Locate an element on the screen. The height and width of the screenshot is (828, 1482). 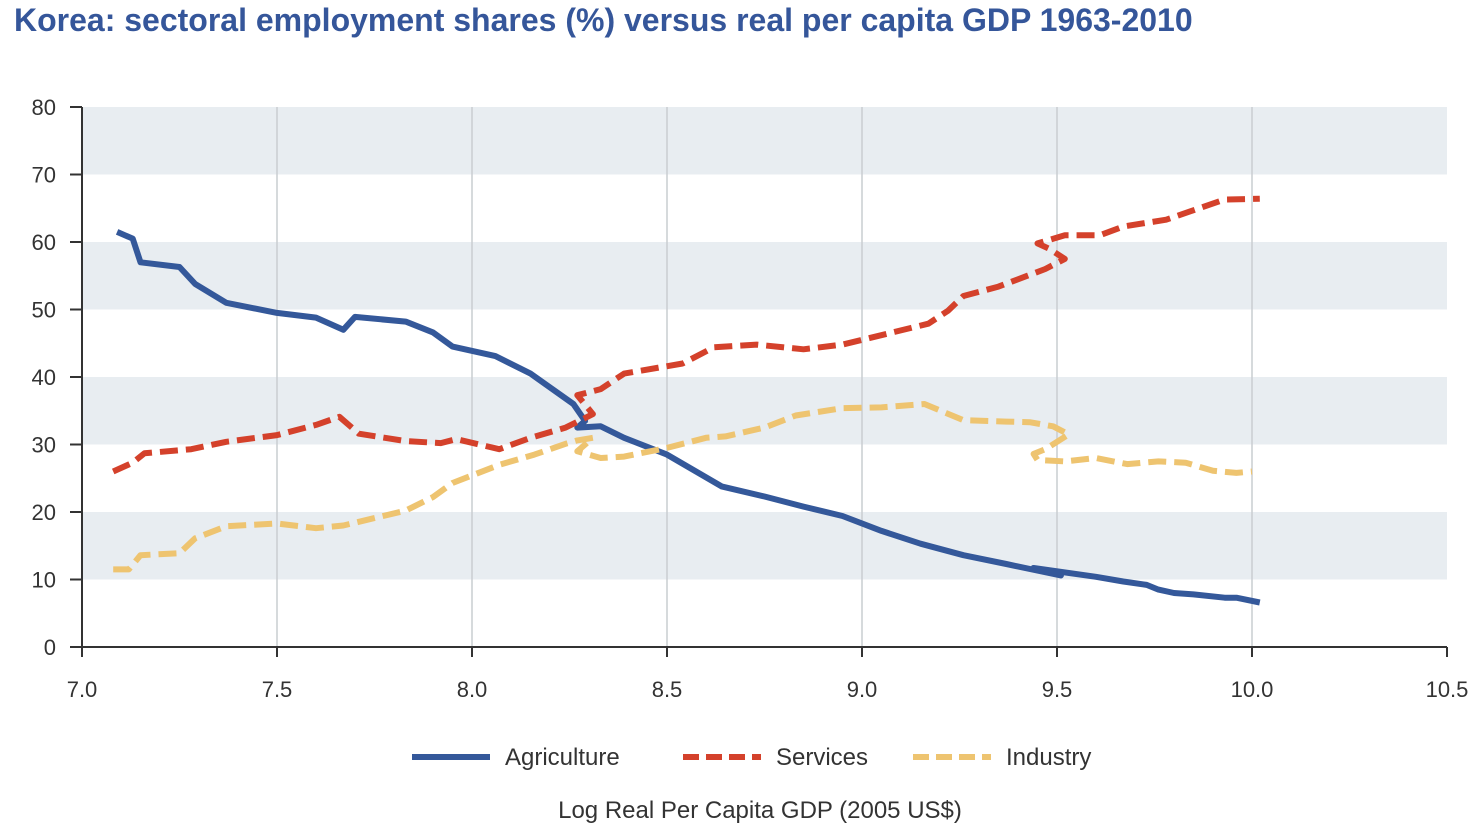
x-tick-label: 8.5 is located at coordinates (667, 689).